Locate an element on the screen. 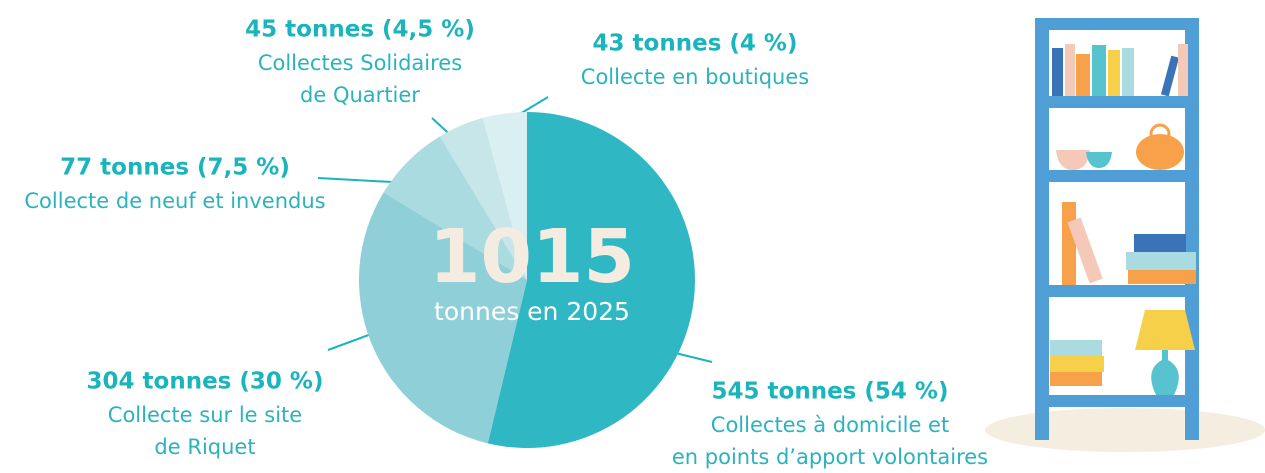  value-label: 43 tonnes (4 %) is located at coordinates (695, 44).